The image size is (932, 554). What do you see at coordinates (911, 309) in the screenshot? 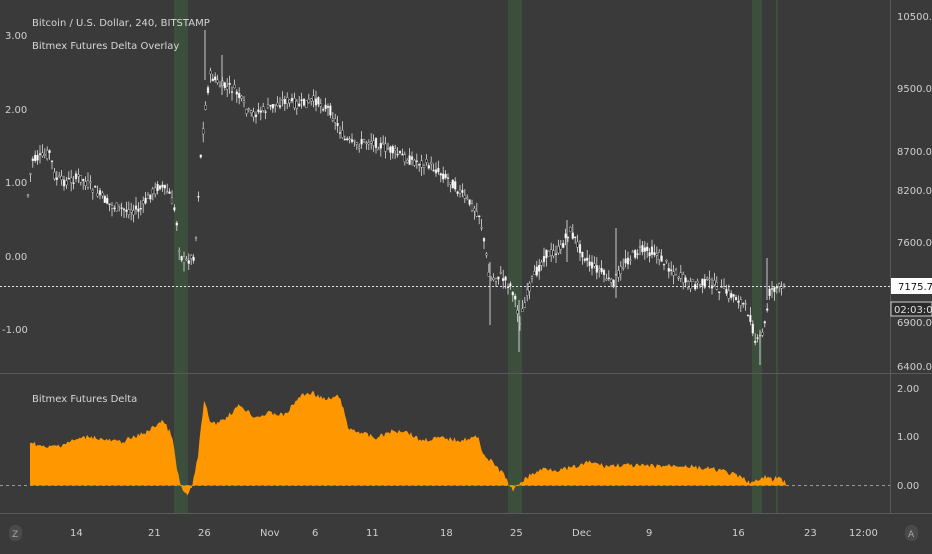
I see `countdown-label-box` at bounding box center [911, 309].